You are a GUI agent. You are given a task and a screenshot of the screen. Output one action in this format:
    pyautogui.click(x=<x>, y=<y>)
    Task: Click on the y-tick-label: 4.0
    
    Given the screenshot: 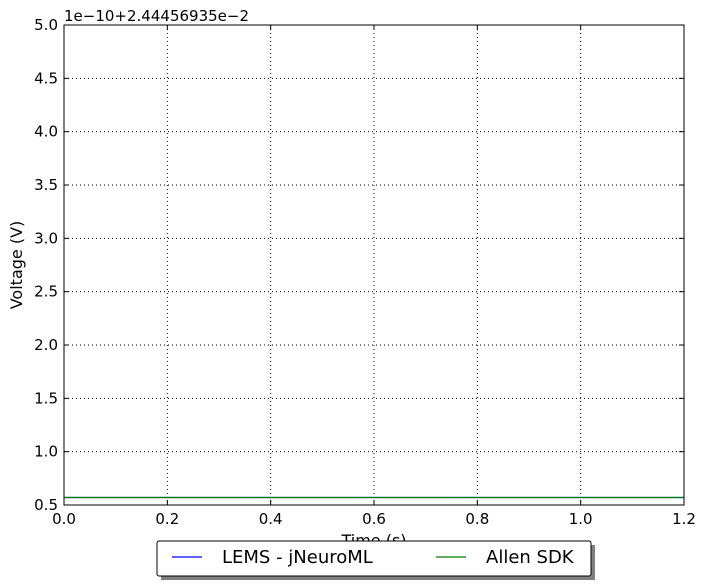 What is the action you would take?
    pyautogui.click(x=46, y=132)
    